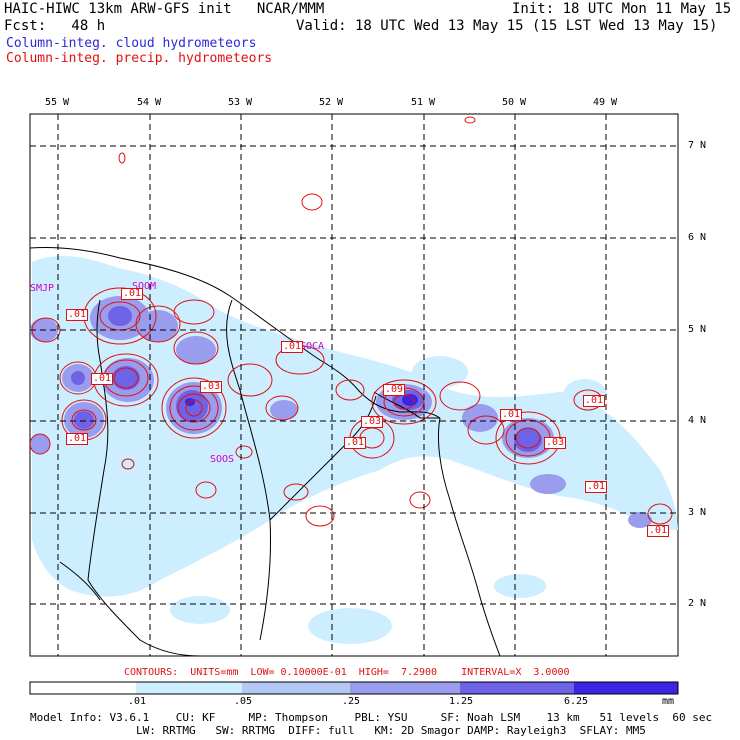  I want to click on colorbar-tick: .05, so click(243, 701).